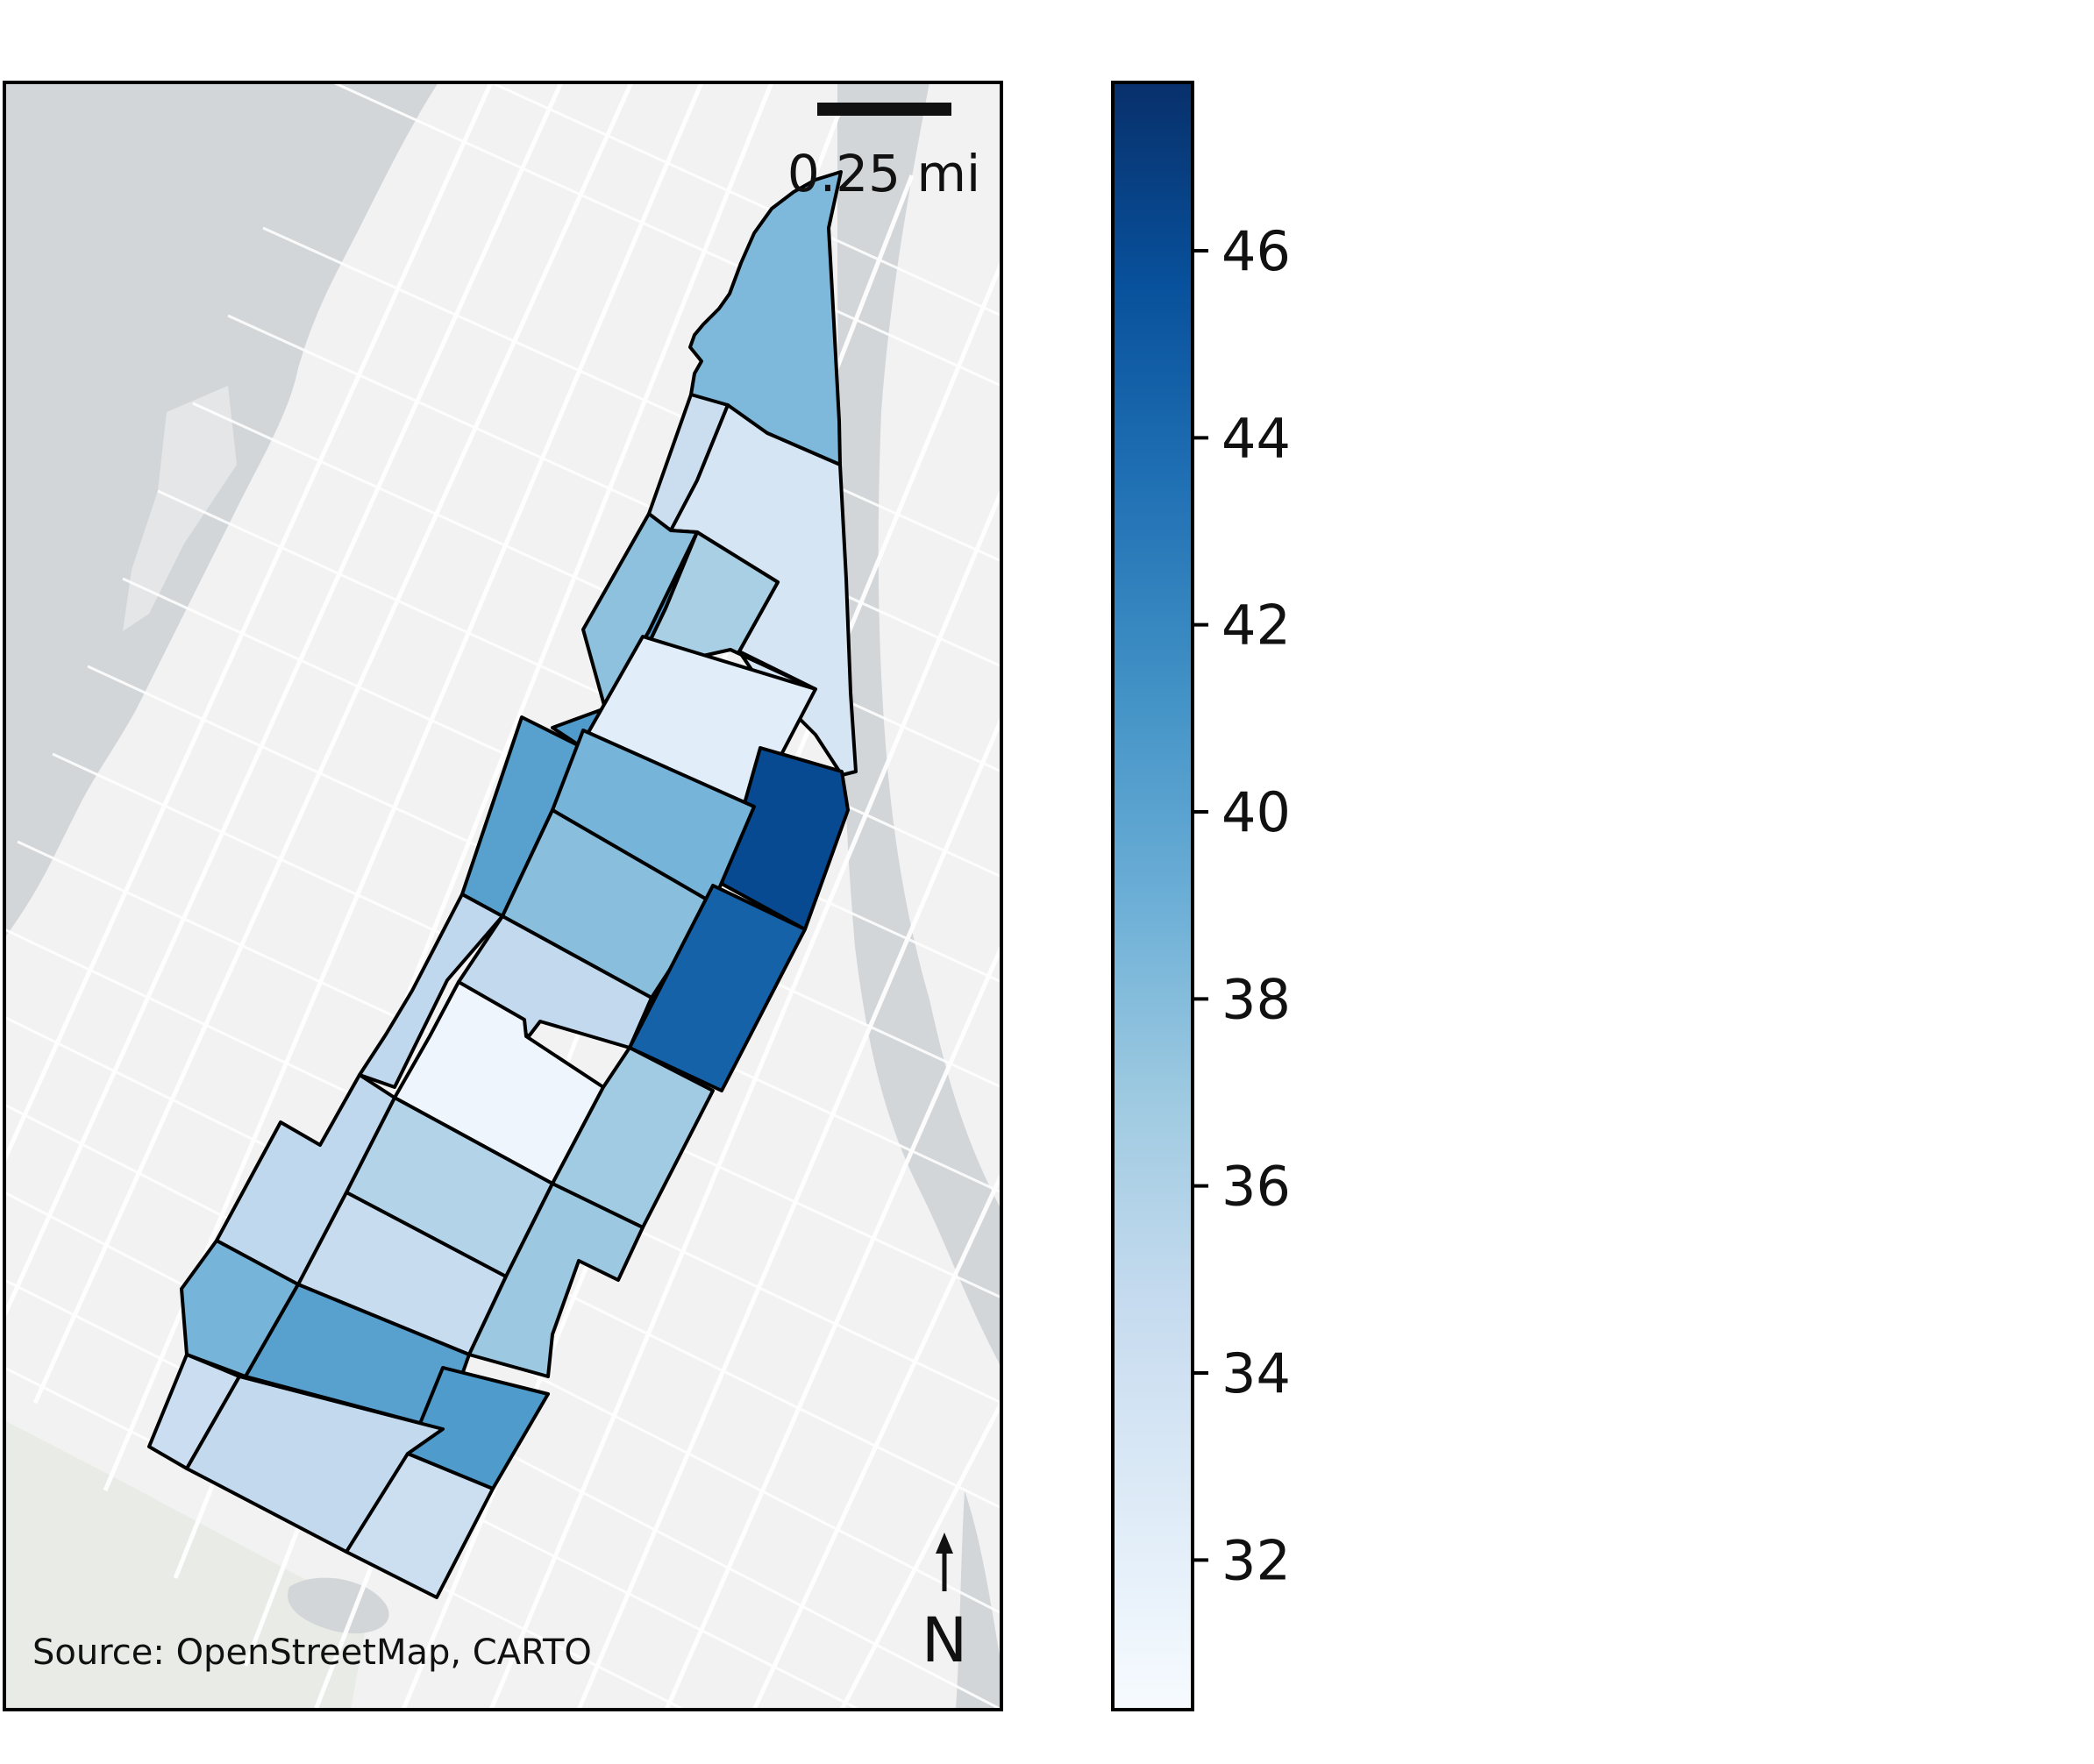  What do you see at coordinates (944, 1543) in the screenshot?
I see `north-arrow-head-icon` at bounding box center [944, 1543].